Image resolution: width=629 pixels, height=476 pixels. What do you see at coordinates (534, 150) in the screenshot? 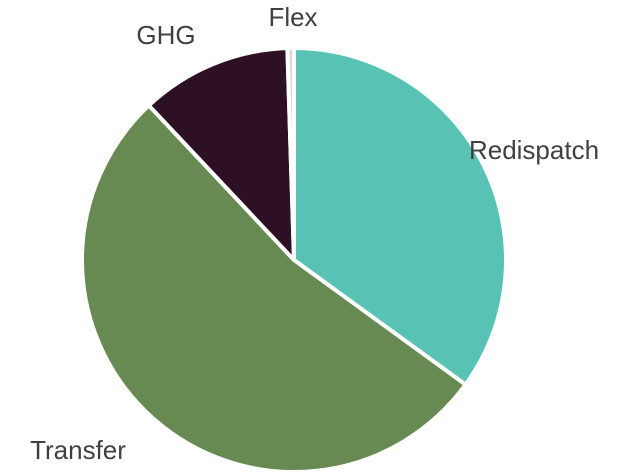
I see `slice-label: Redispatch` at bounding box center [534, 150].